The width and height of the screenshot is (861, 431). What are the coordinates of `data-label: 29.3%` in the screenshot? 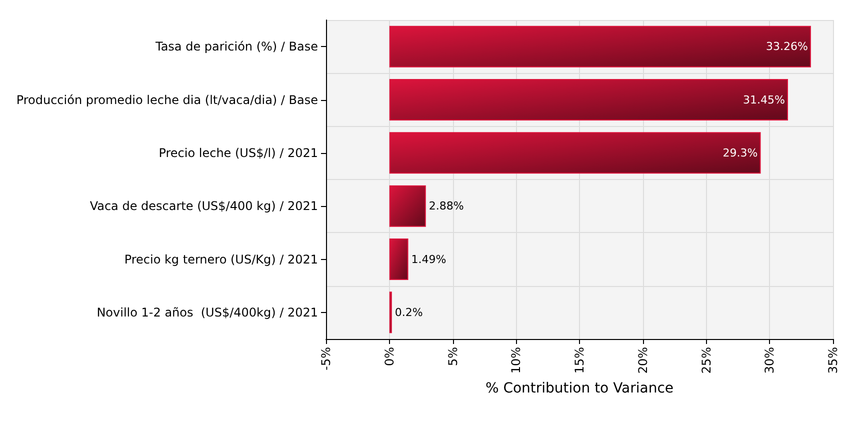 It's located at (740, 153).